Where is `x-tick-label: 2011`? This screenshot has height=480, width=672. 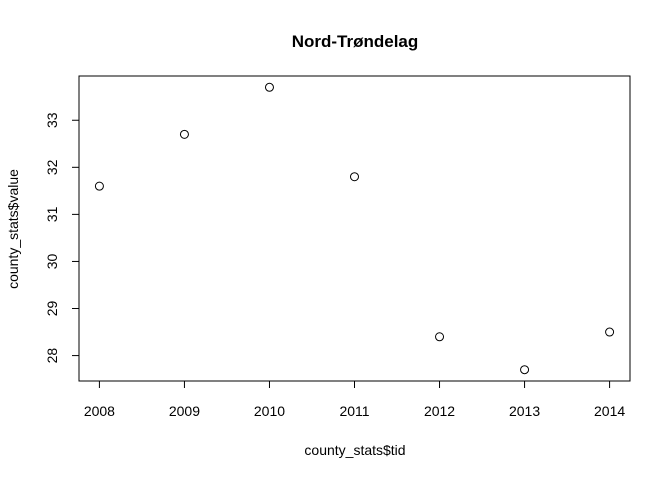
x-tick-label: 2011 is located at coordinates (354, 411).